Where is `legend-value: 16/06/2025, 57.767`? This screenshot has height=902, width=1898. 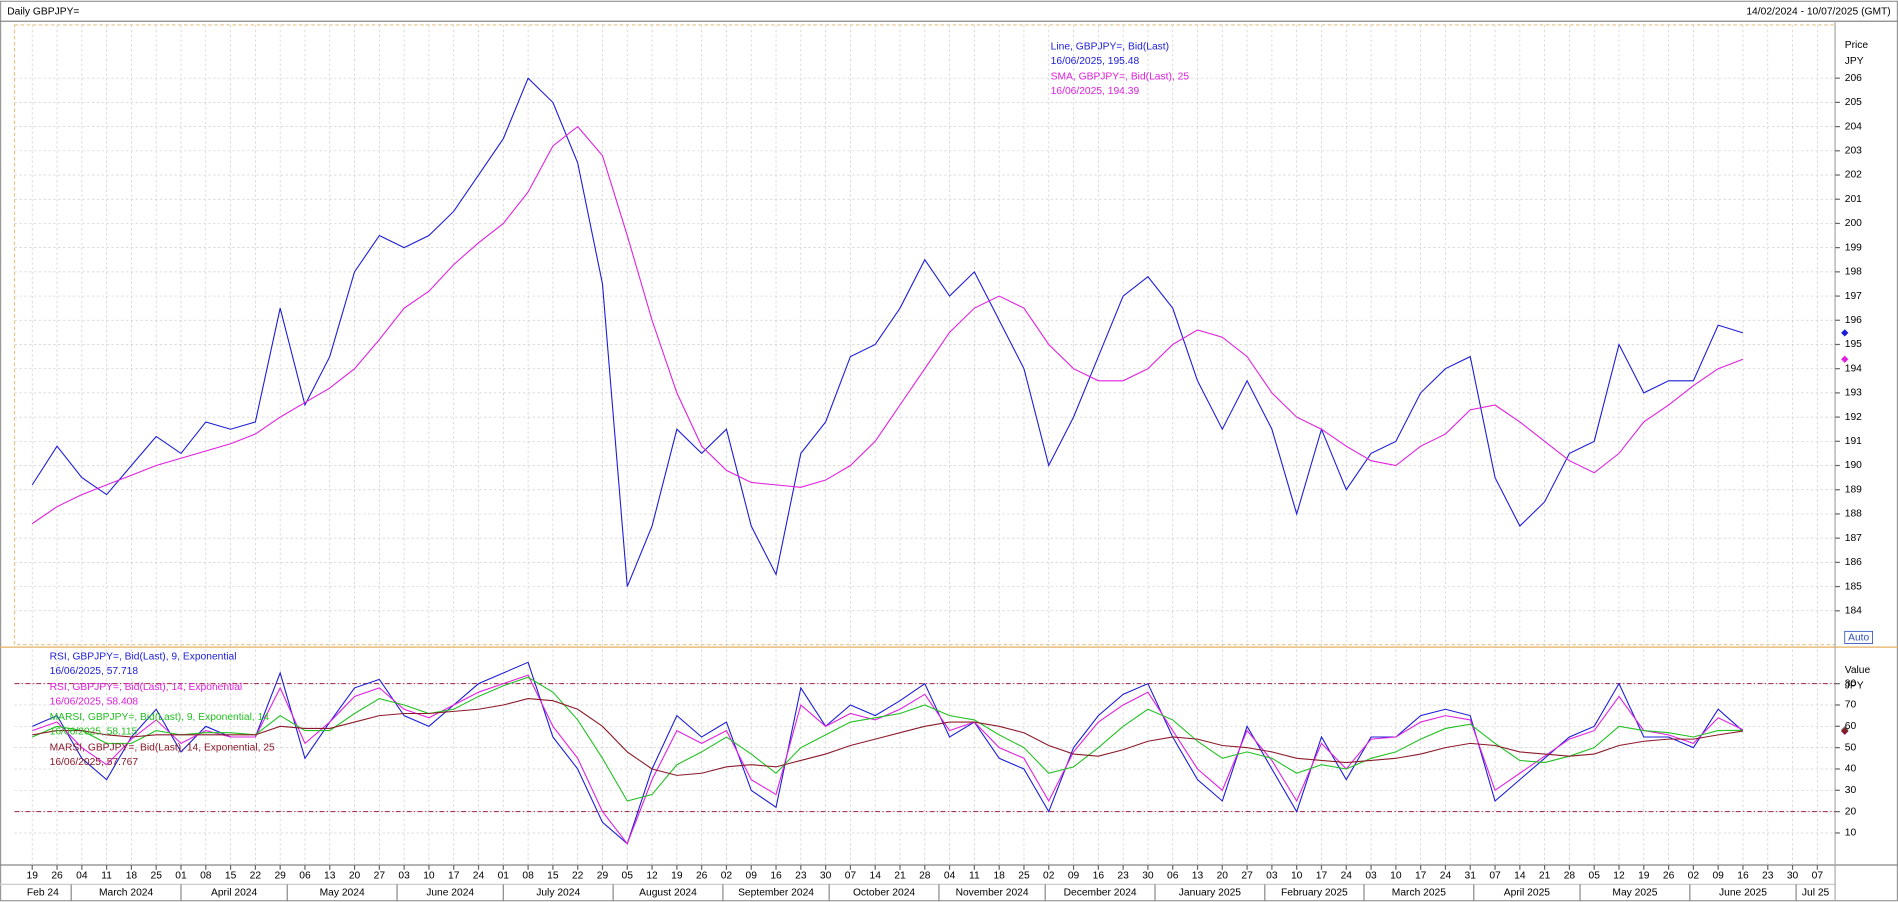 legend-value: 16/06/2025, 57.767 is located at coordinates (94, 762).